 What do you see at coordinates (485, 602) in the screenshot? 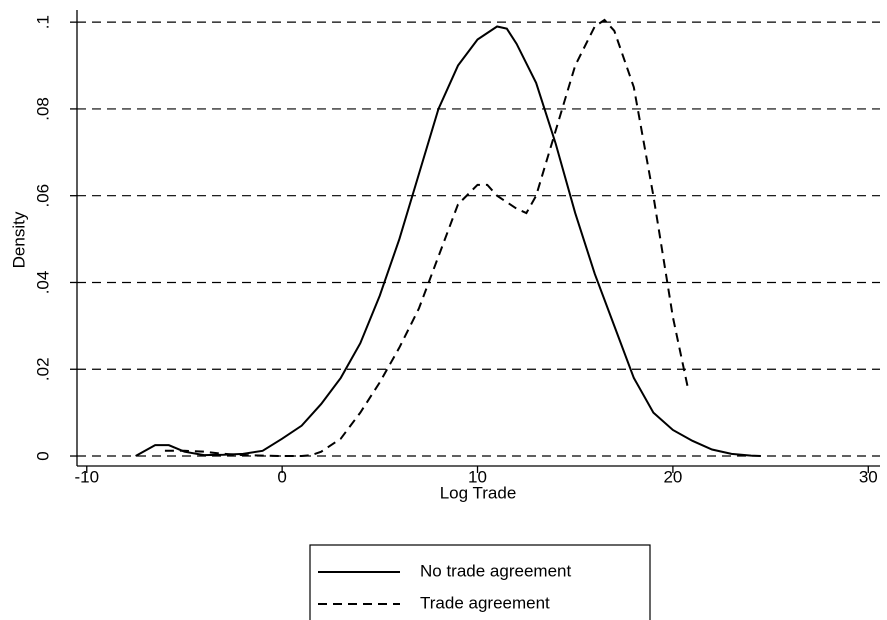
I see `legend-label: Trade agreement` at bounding box center [485, 602].